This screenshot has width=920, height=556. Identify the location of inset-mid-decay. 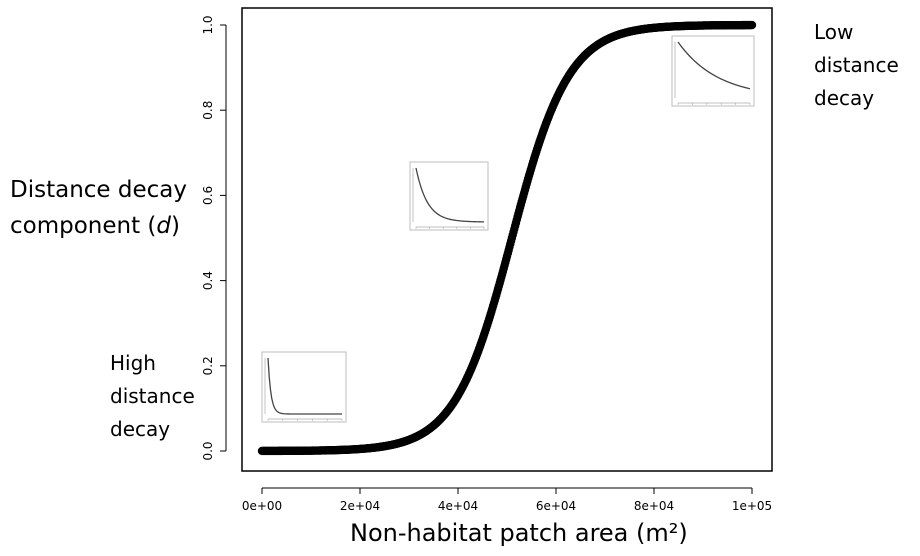
(449, 196).